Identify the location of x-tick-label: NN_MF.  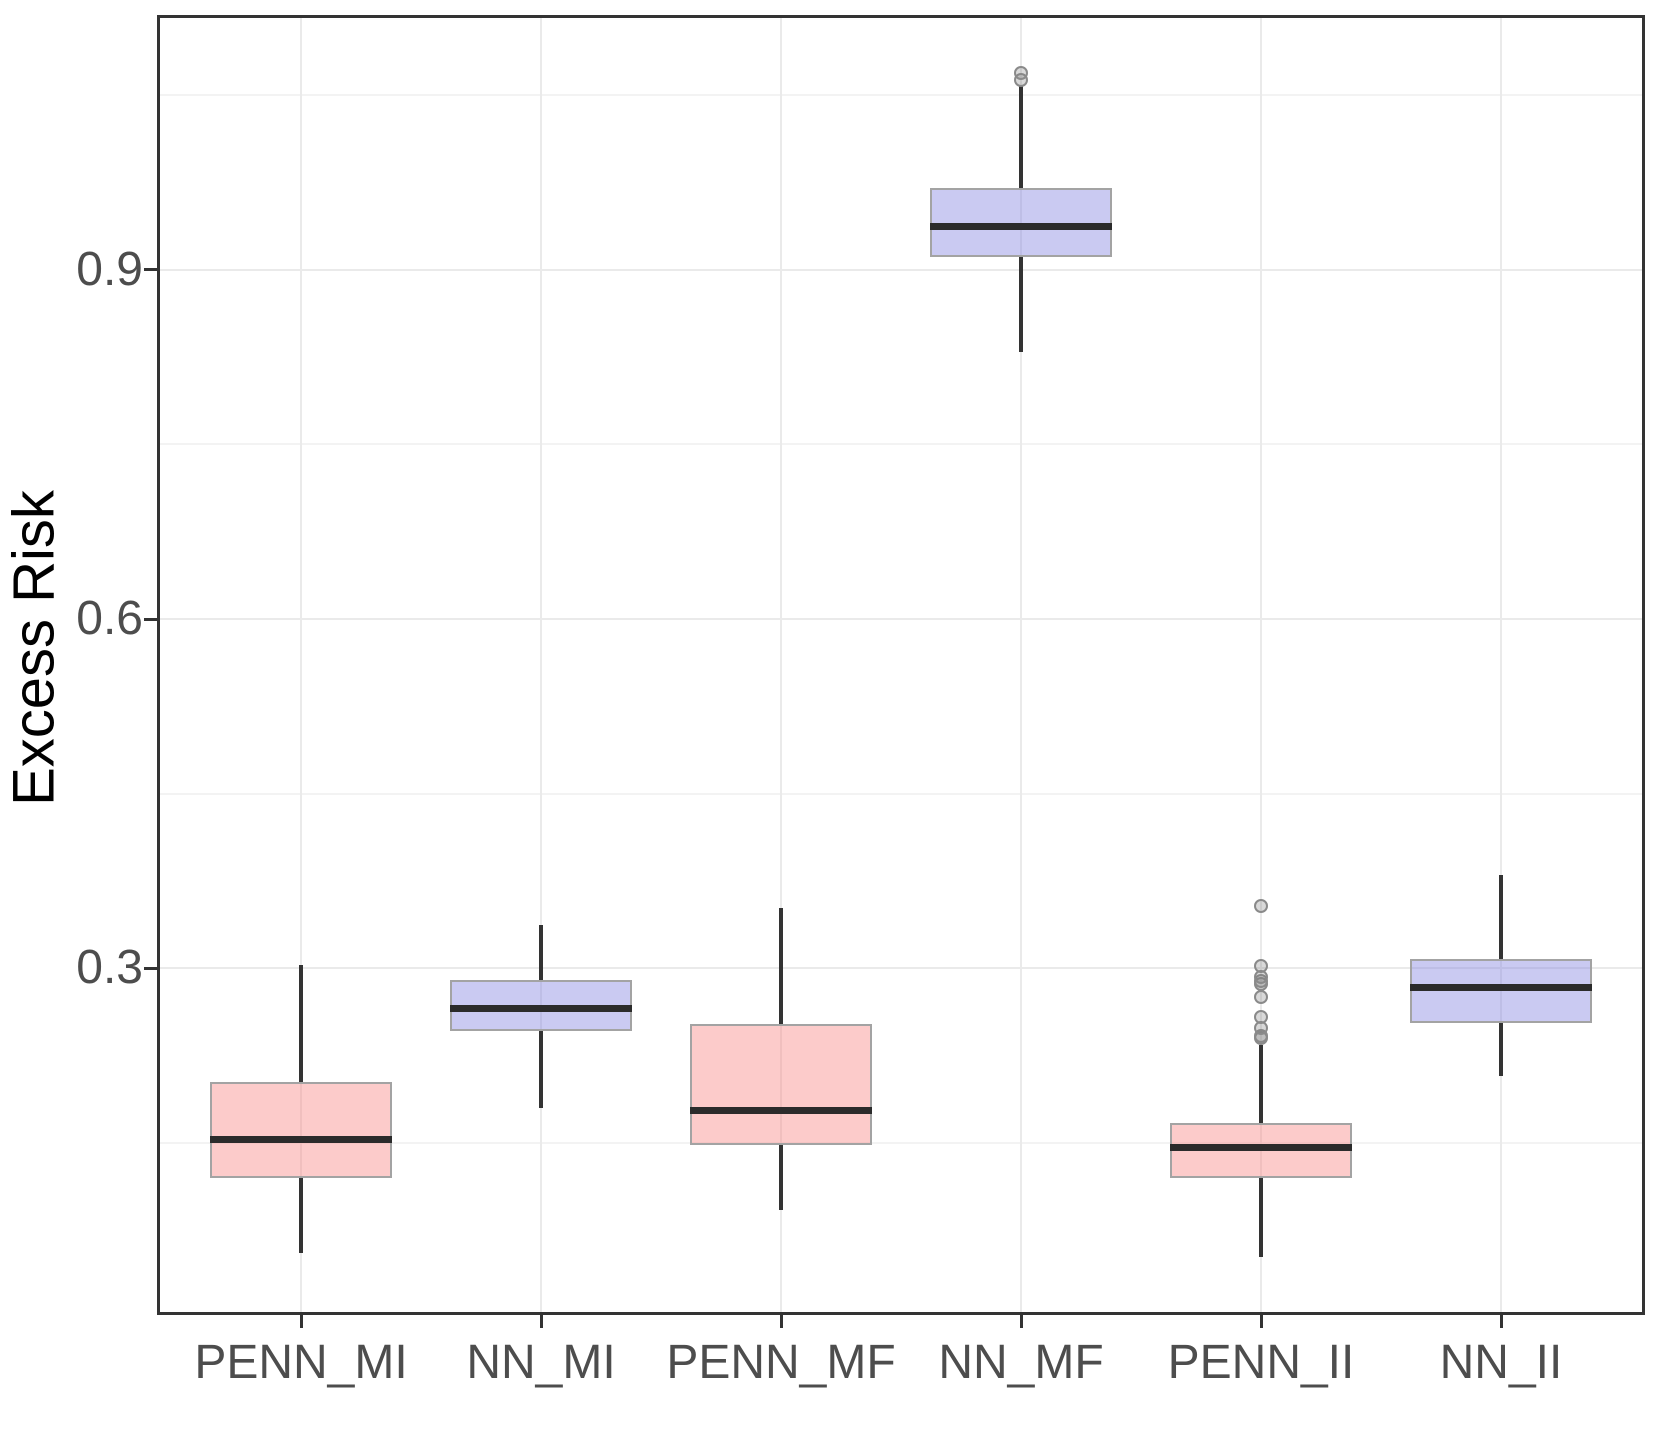
(1021, 1362).